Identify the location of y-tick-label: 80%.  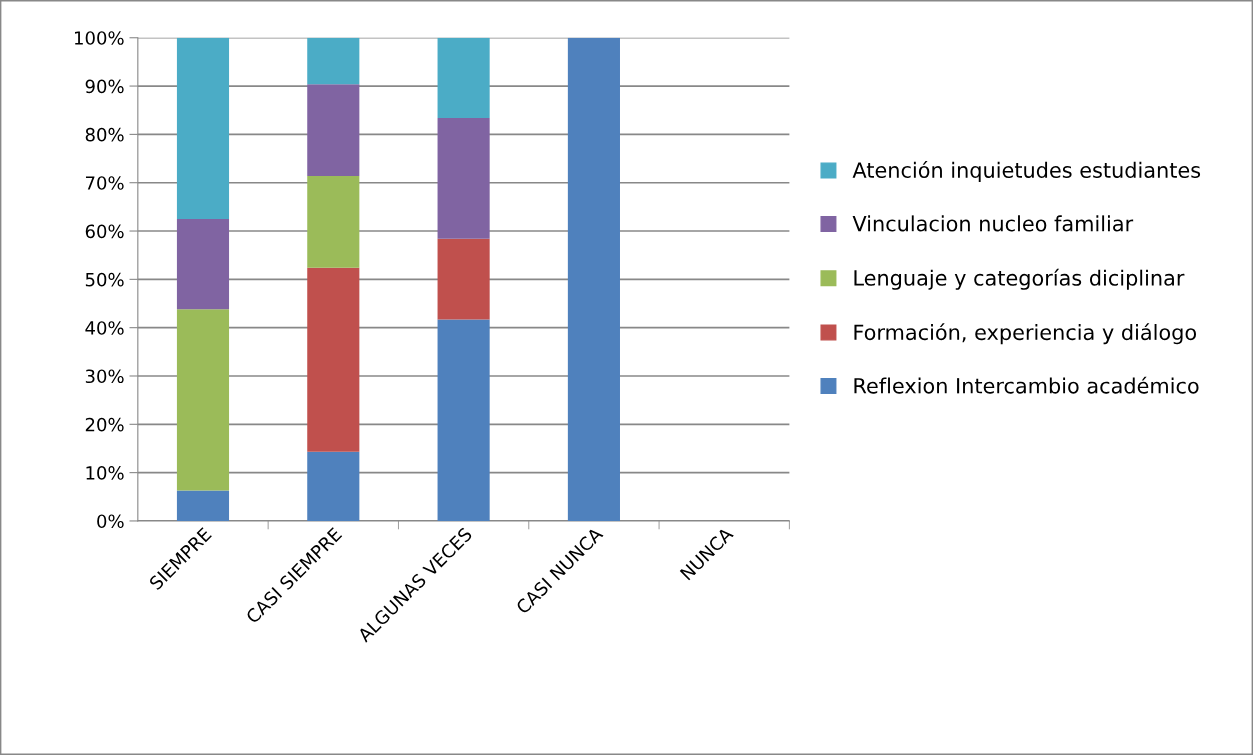
(104, 134).